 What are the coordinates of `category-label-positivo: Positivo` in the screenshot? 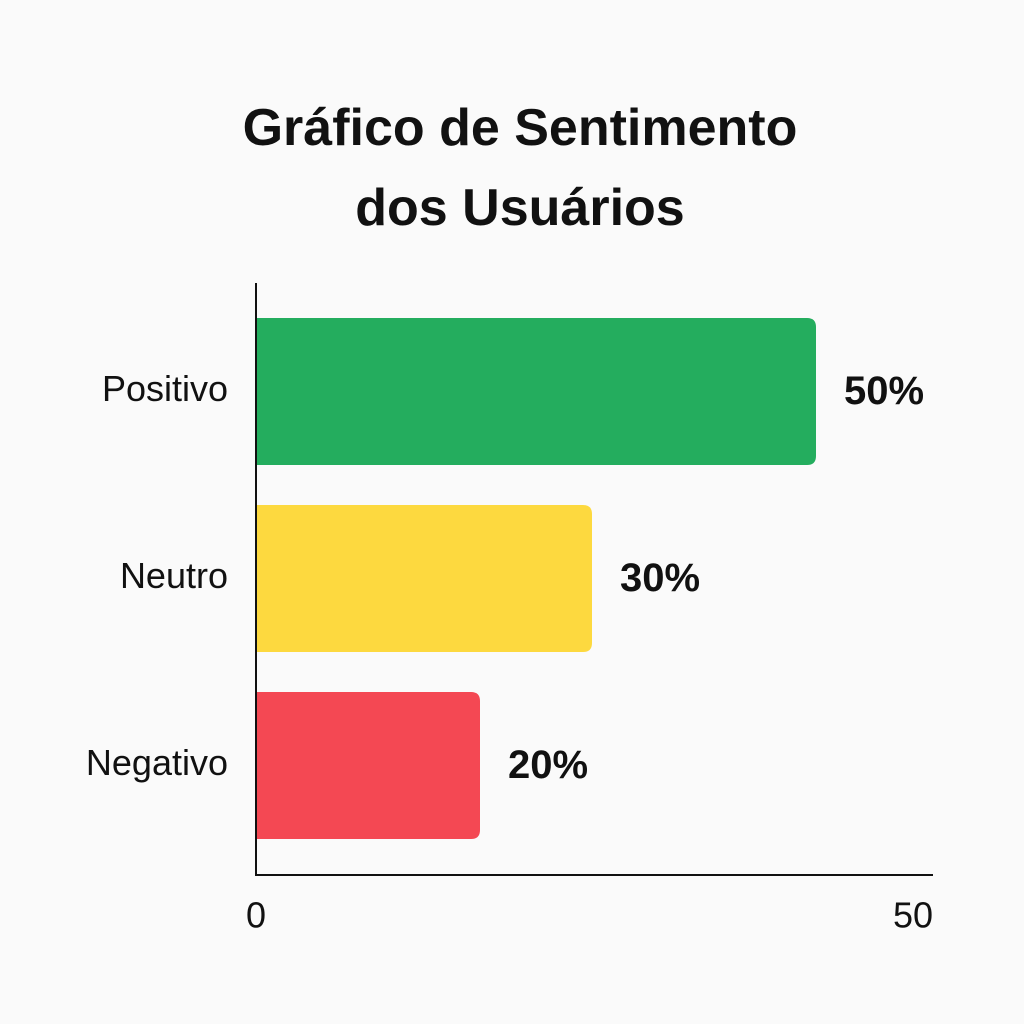 It's located at (165, 388).